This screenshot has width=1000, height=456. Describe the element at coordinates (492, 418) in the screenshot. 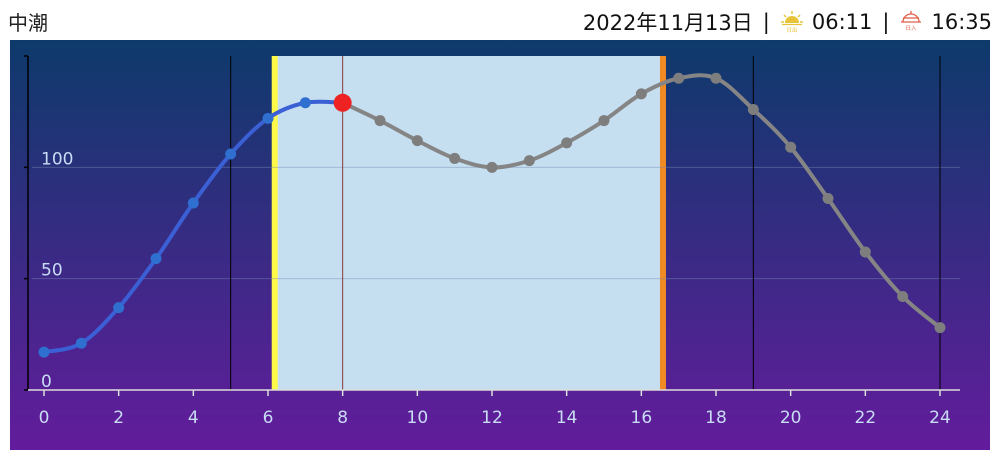

I see `x-tick-label: 12` at that location.